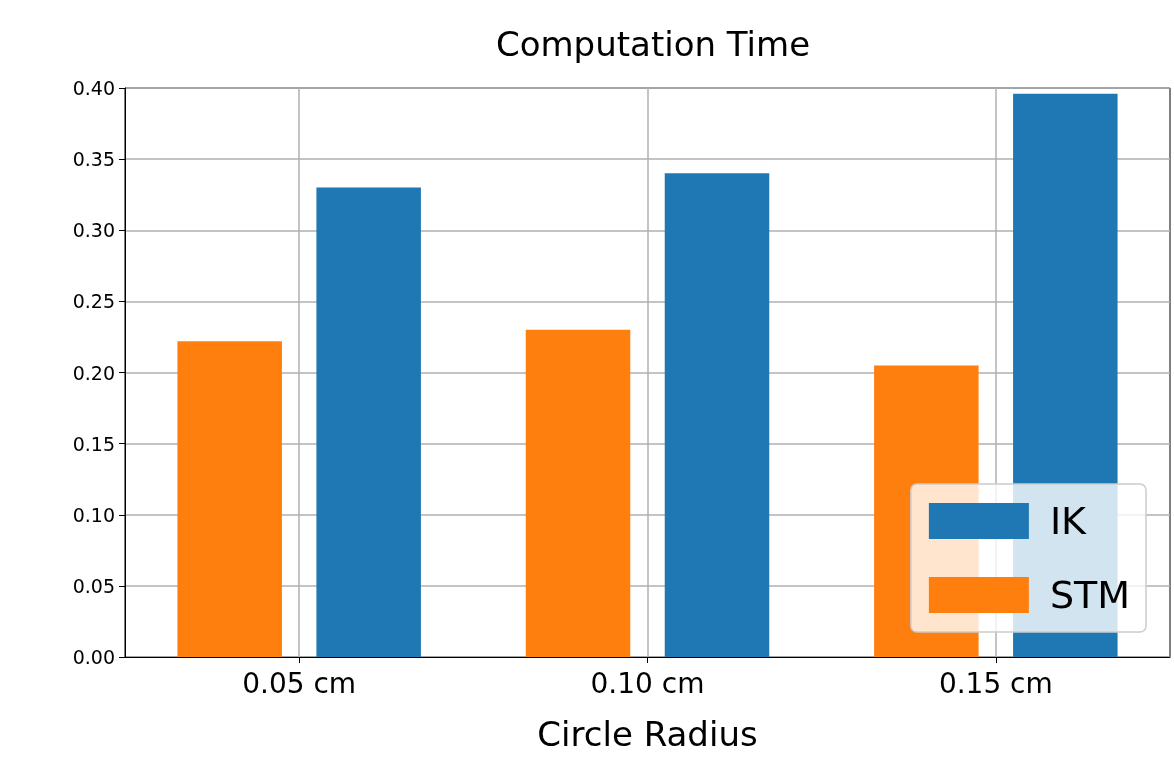 The width and height of the screenshot is (1174, 762). What do you see at coordinates (93, 159) in the screenshot?
I see `y-tick-label: 0.35` at bounding box center [93, 159].